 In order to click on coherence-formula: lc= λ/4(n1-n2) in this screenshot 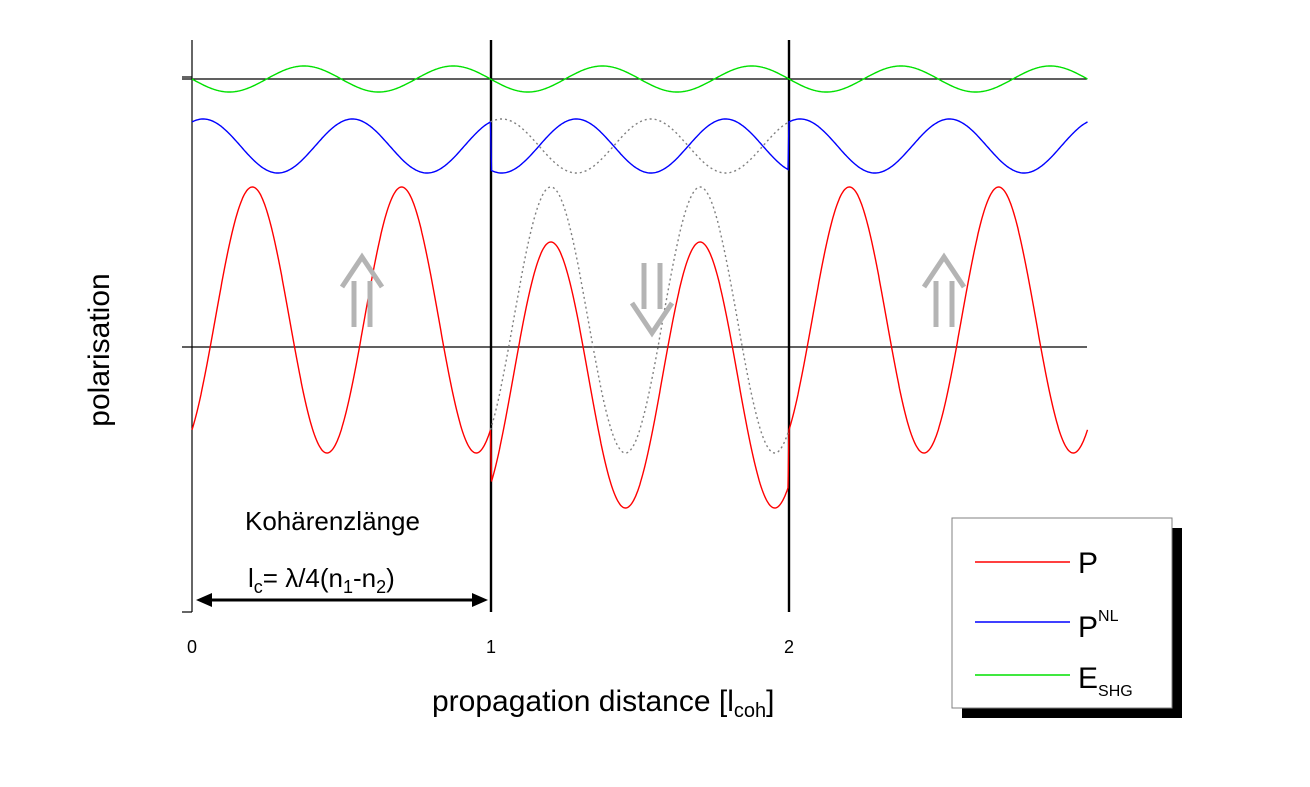, I will do `click(321, 580)`.